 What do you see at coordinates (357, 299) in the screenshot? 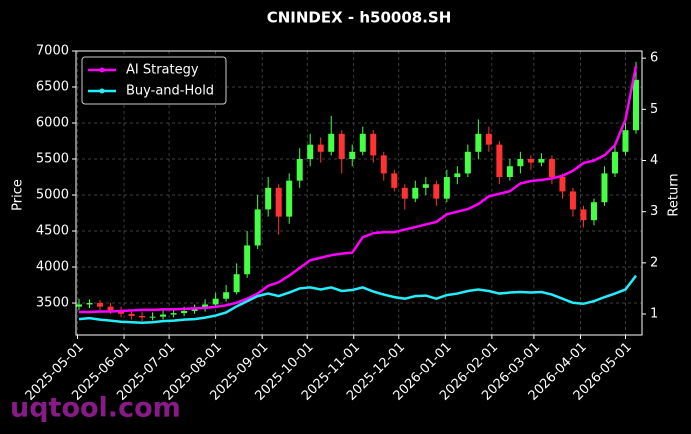
I see `return-line` at bounding box center [357, 299].